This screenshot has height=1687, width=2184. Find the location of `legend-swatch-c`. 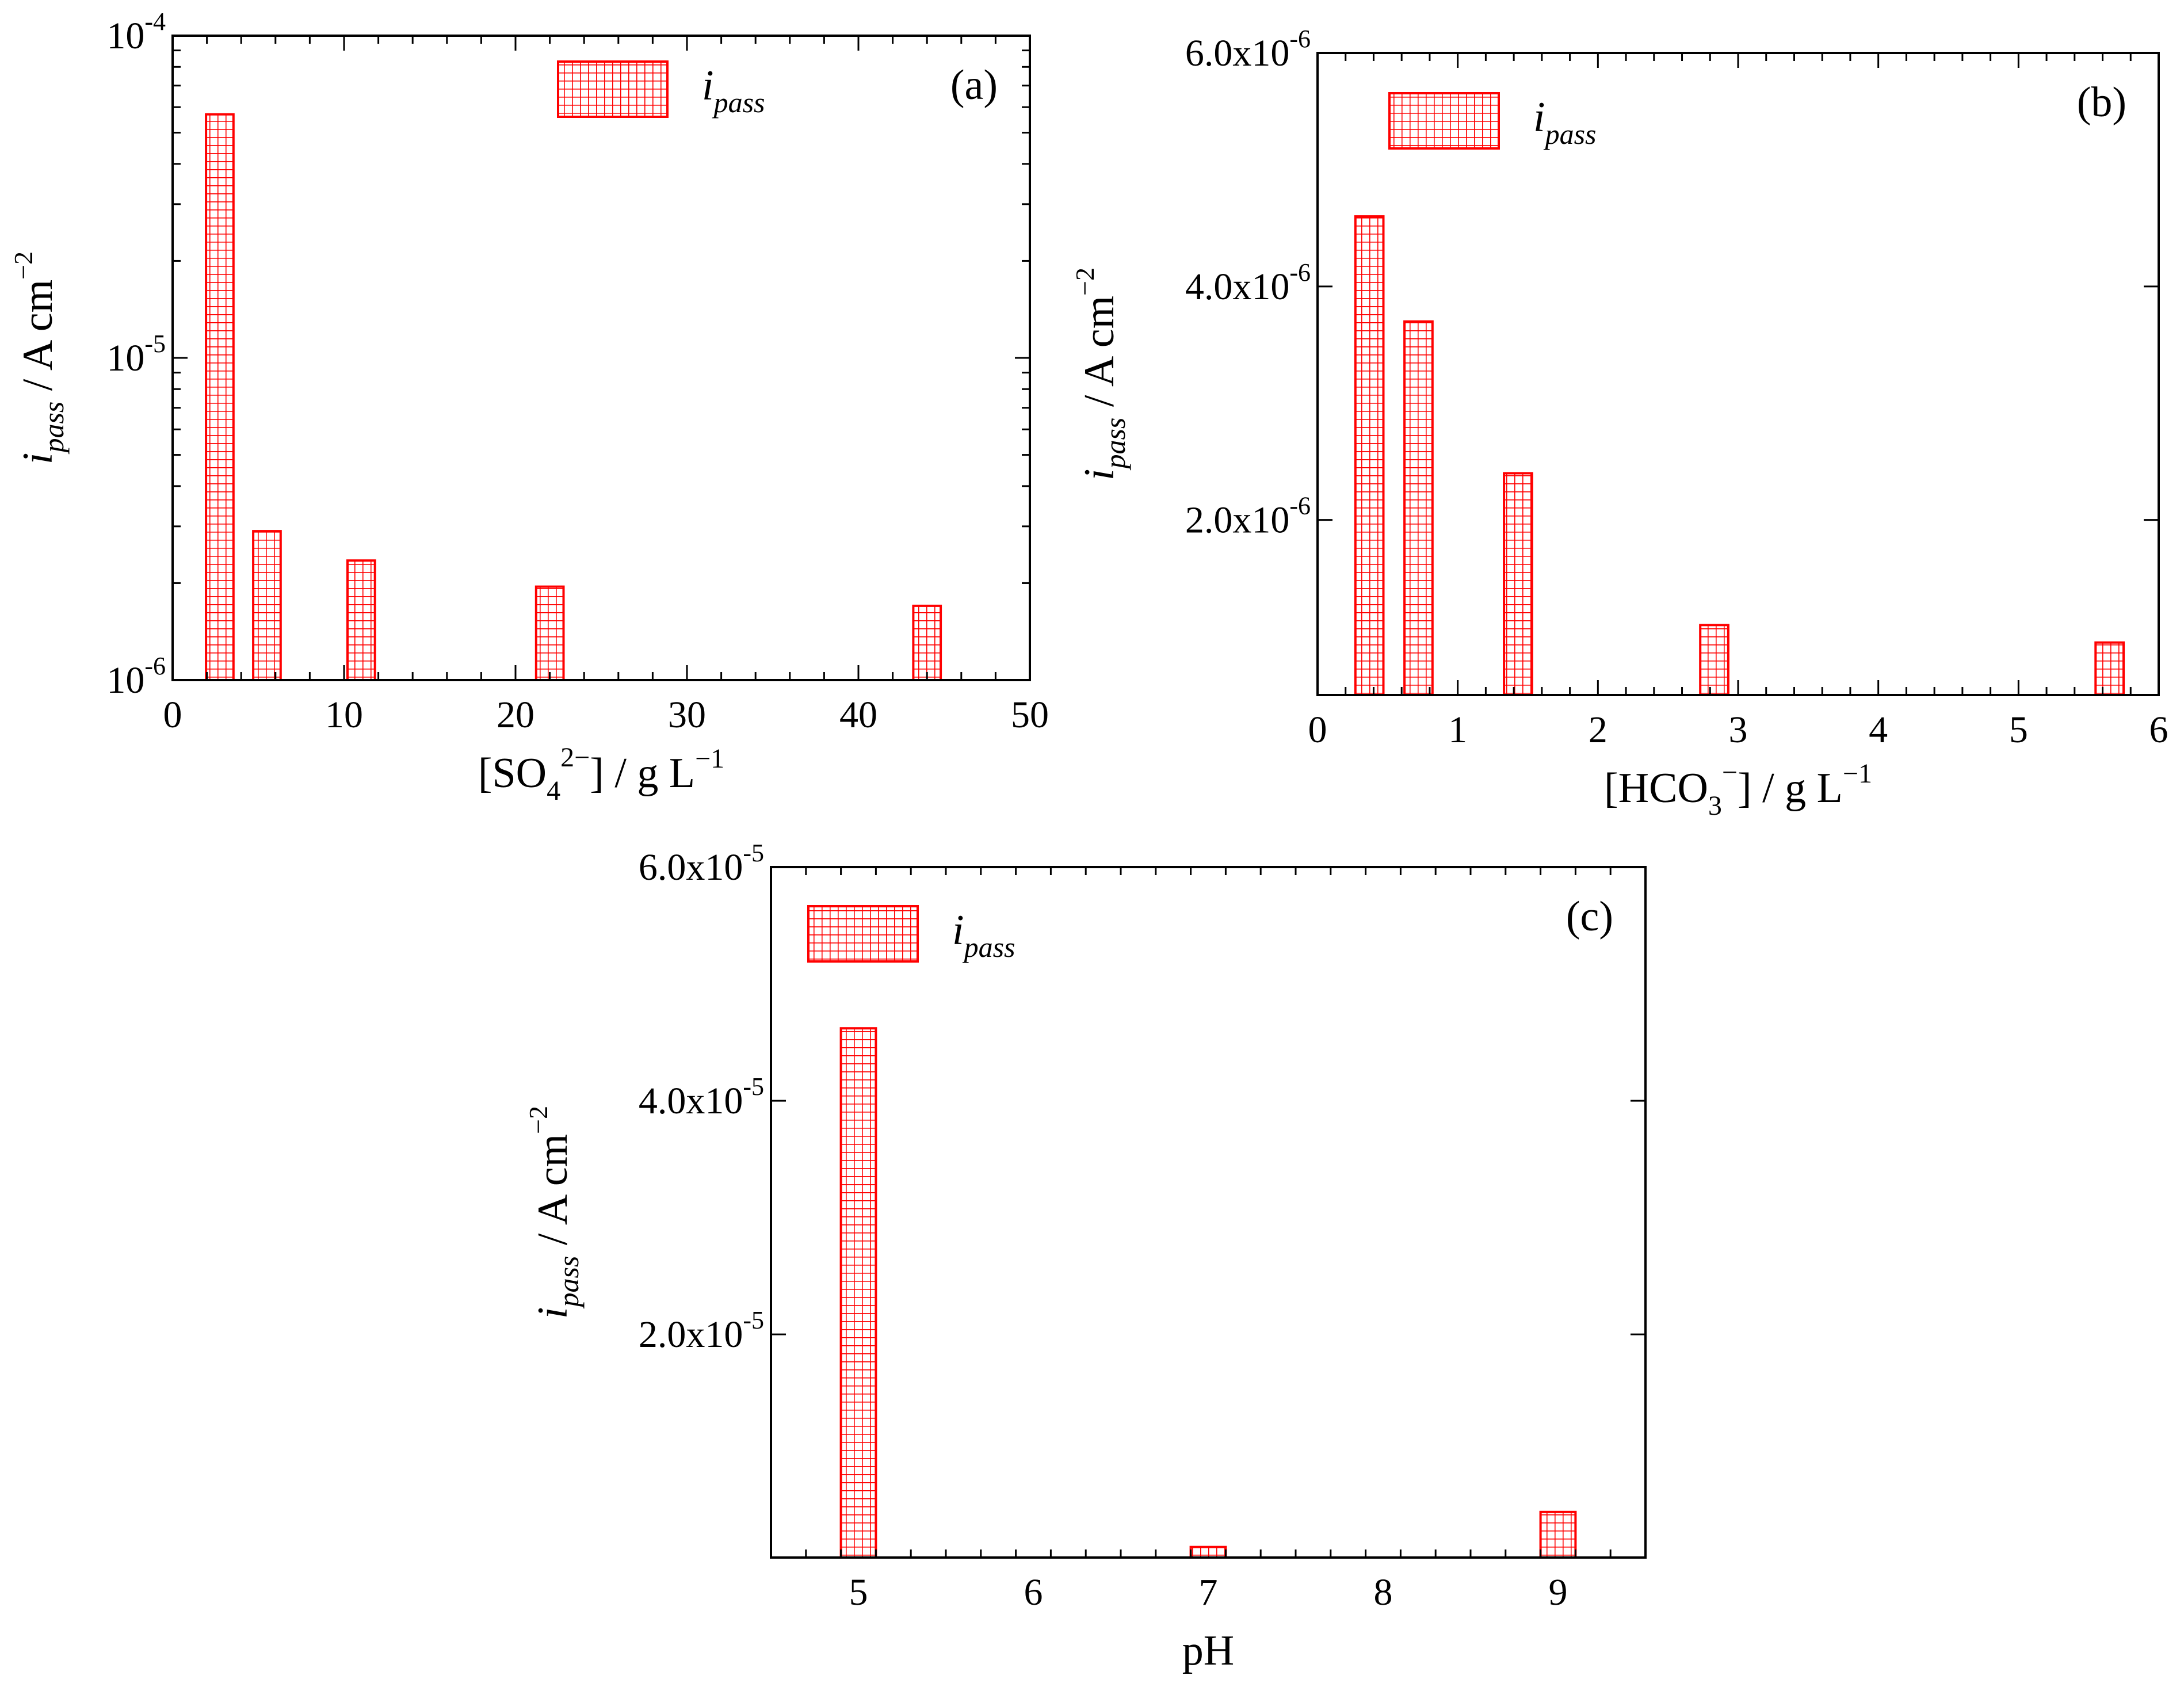

legend-swatch-c is located at coordinates (863, 934).